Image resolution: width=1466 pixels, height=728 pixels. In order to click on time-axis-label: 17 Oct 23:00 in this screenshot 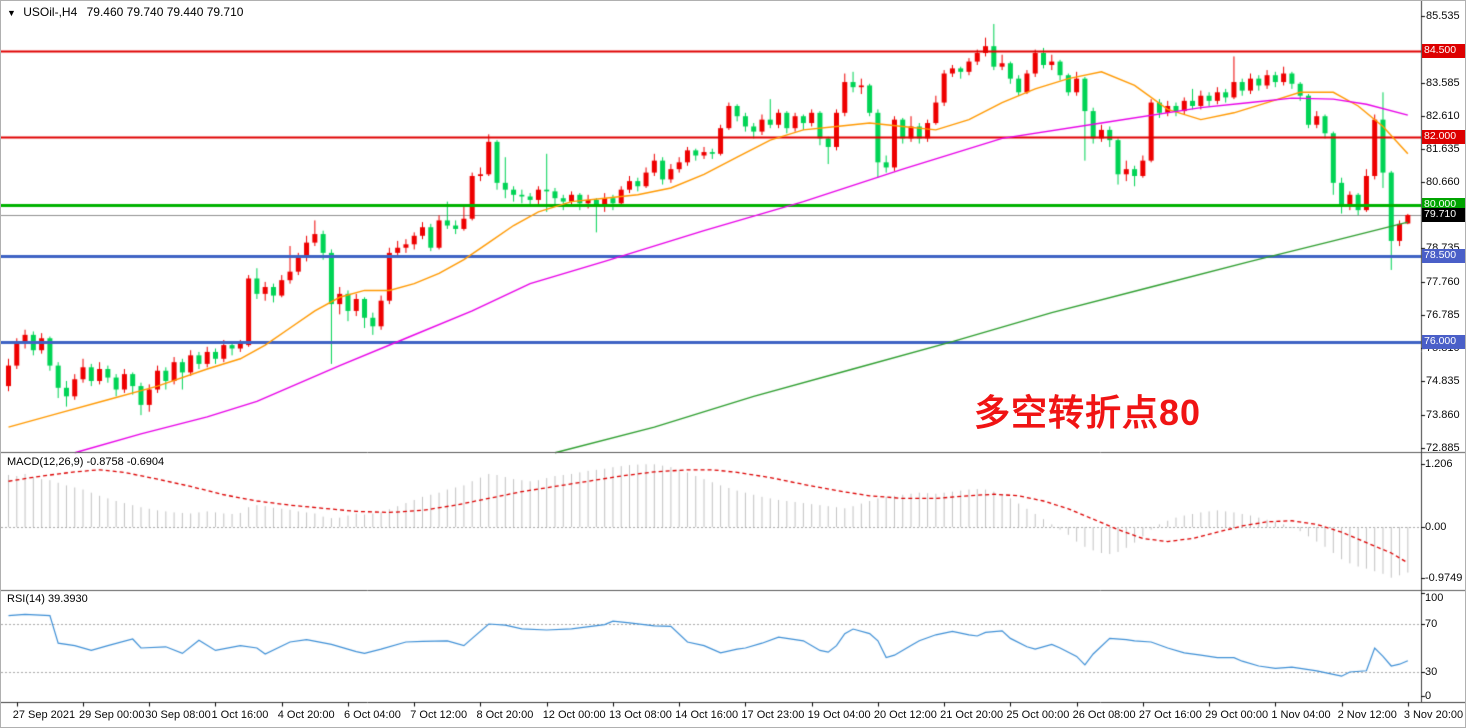, I will do `click(773, 715)`.